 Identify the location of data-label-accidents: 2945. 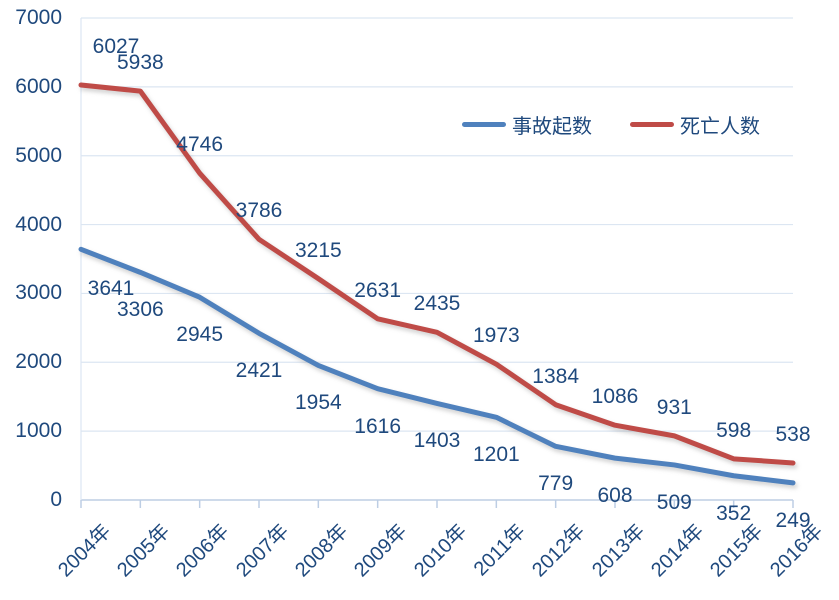
(200, 335).